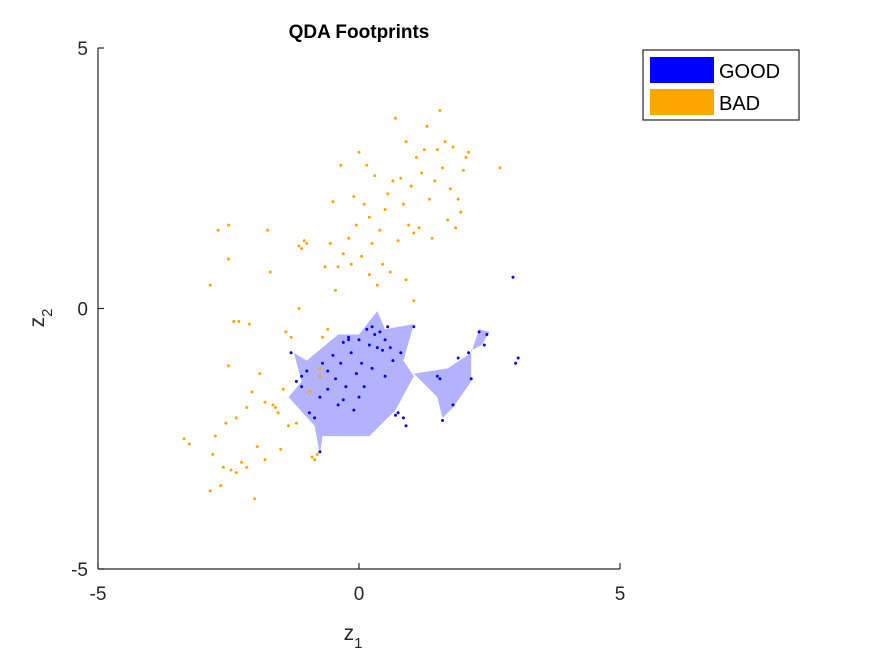  I want to click on y-tick-label-2: 5, so click(82, 49).